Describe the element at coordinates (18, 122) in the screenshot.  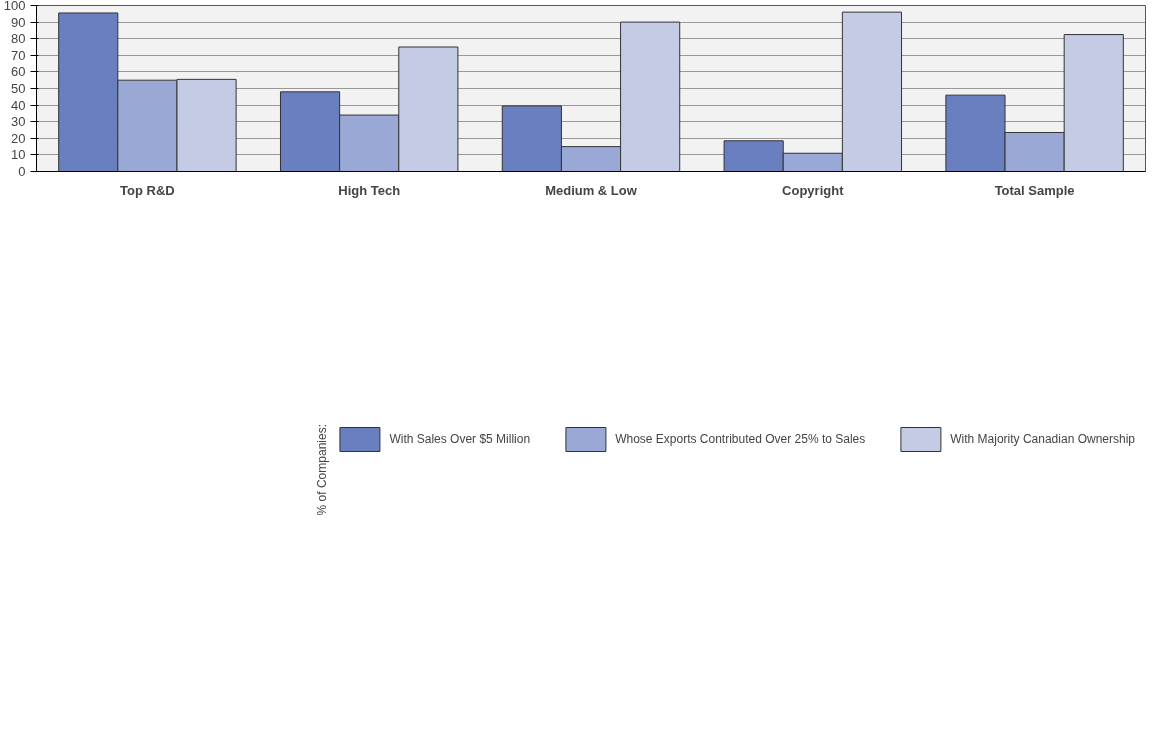
I see `y-tick-label: 30` at that location.